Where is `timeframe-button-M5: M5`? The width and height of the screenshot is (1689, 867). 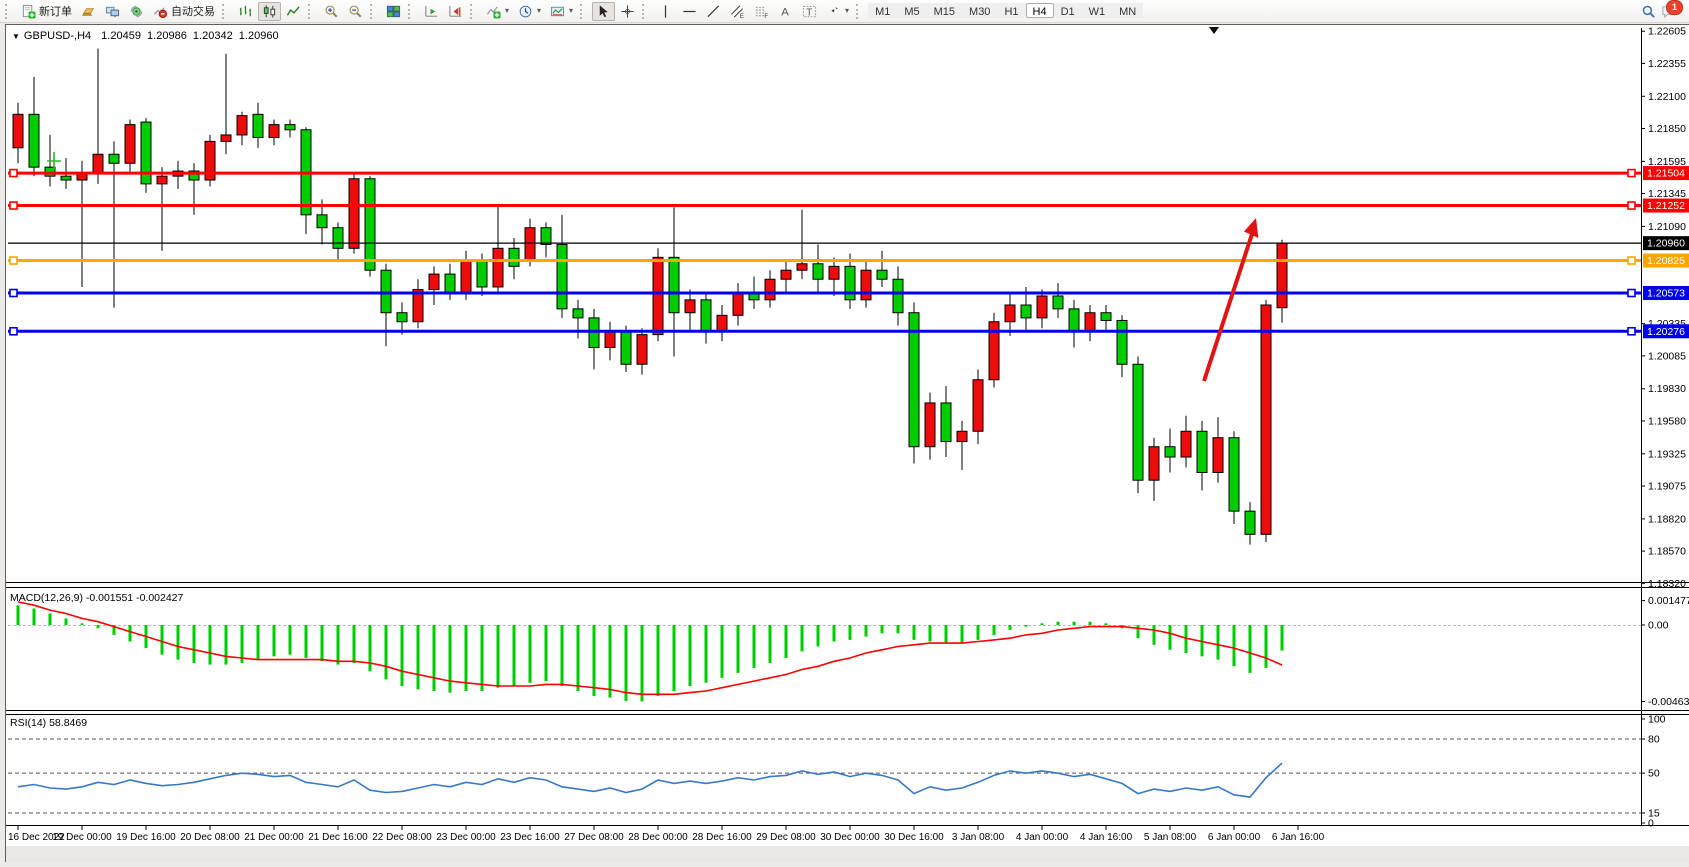
timeframe-button-M5: M5 is located at coordinates (912, 10).